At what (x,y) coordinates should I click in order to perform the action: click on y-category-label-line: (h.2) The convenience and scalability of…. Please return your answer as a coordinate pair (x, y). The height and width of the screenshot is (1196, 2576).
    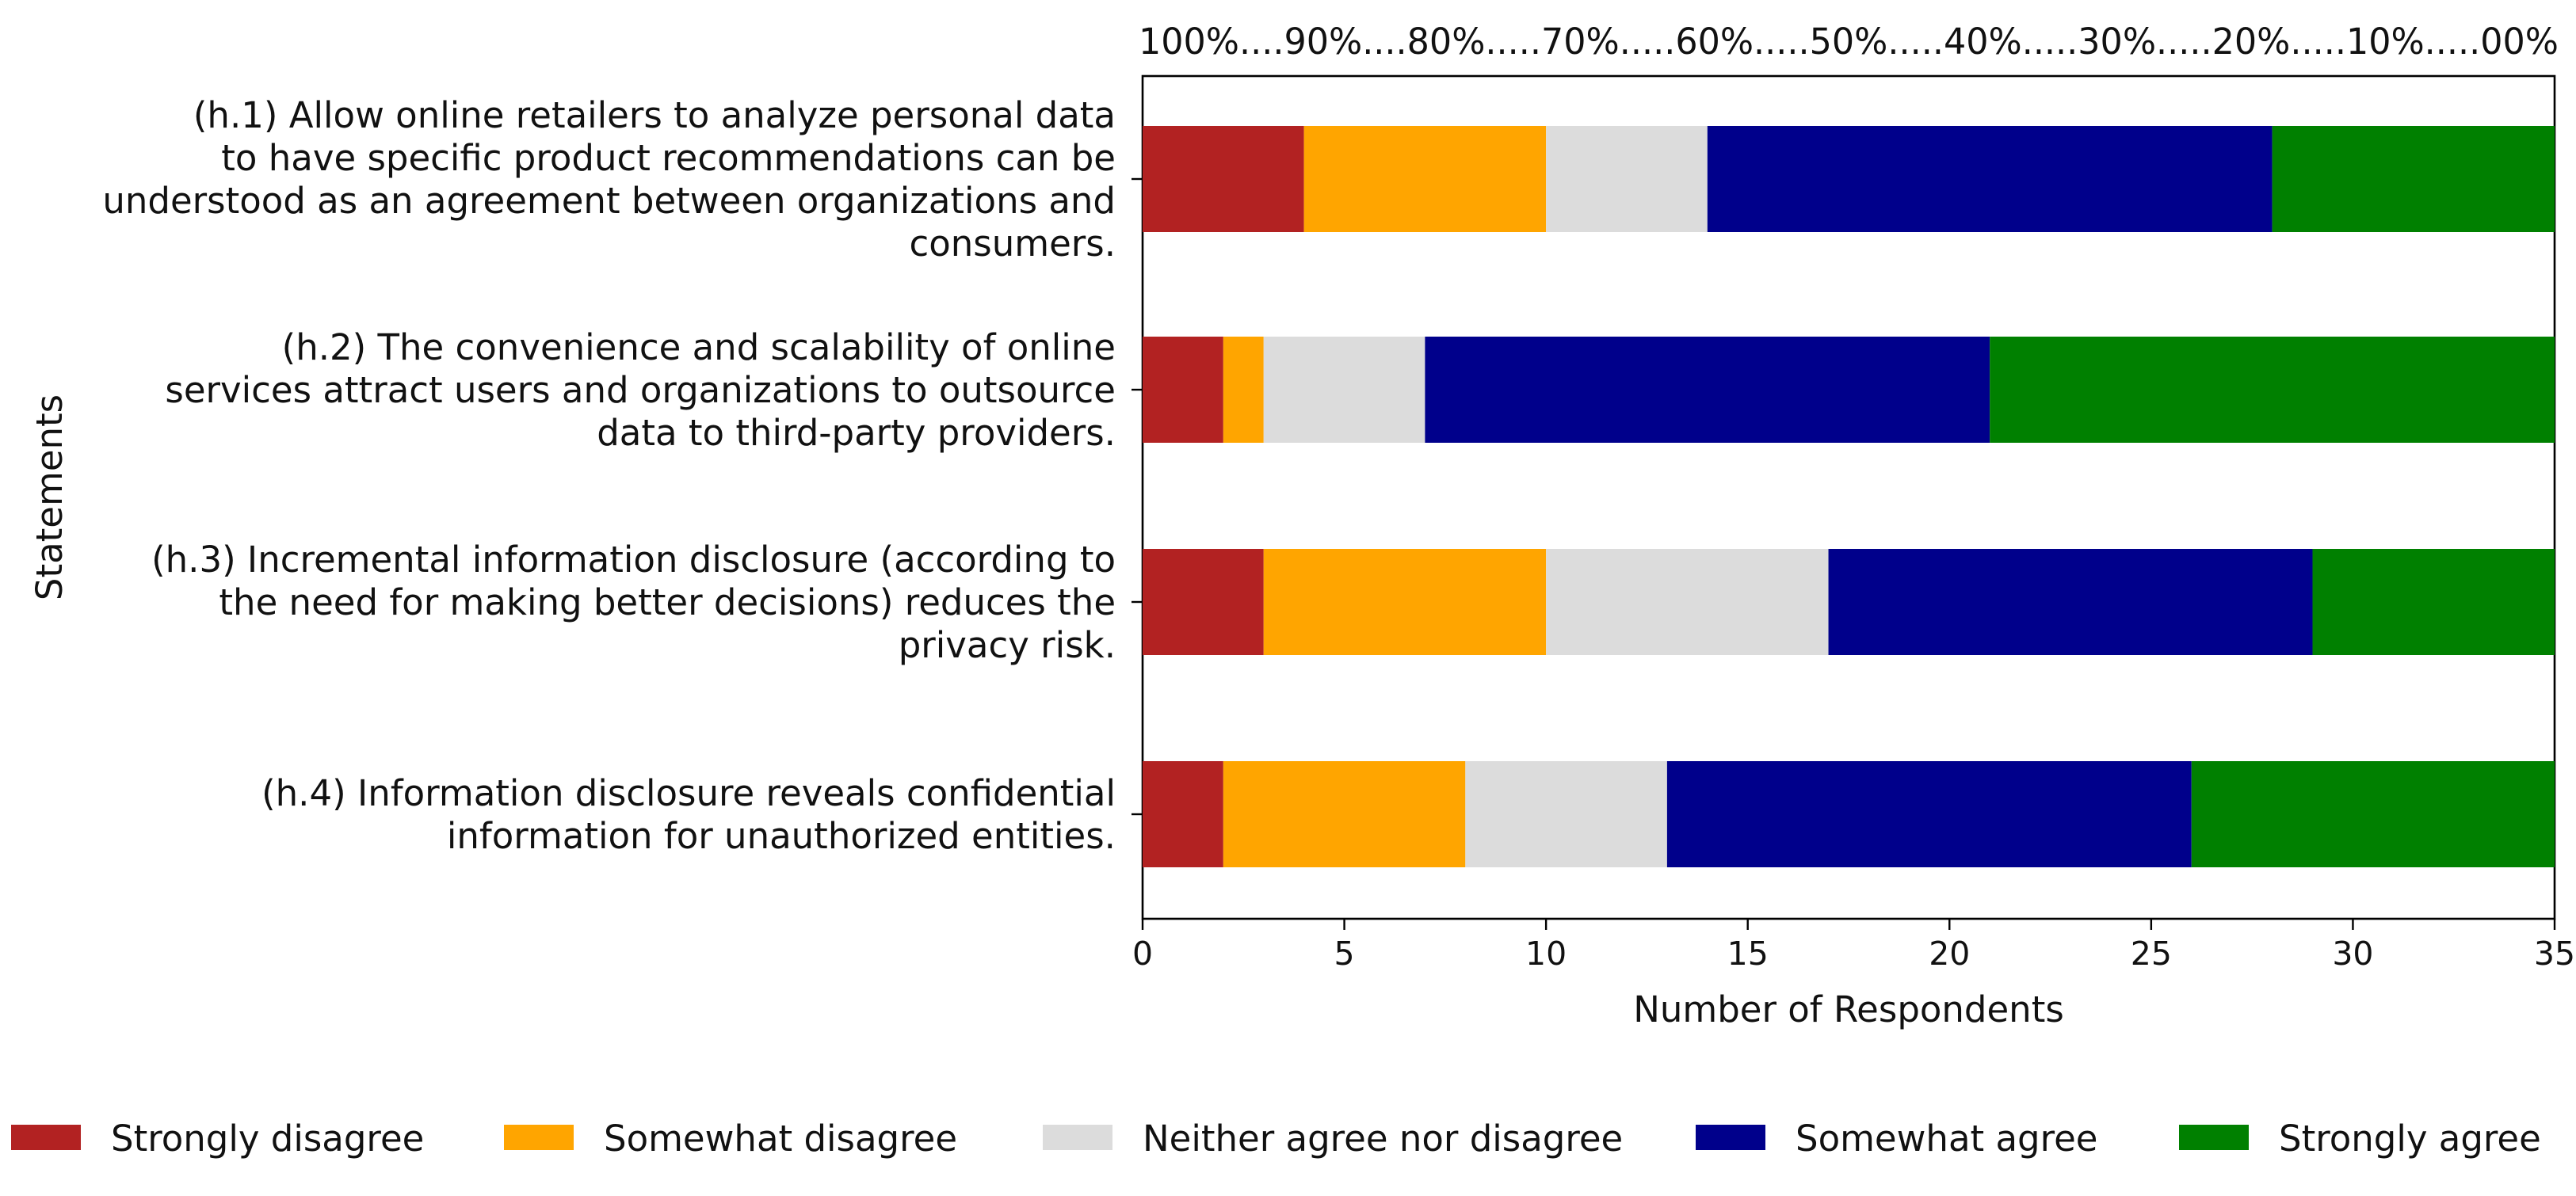
    Looking at the image, I should click on (699, 347).